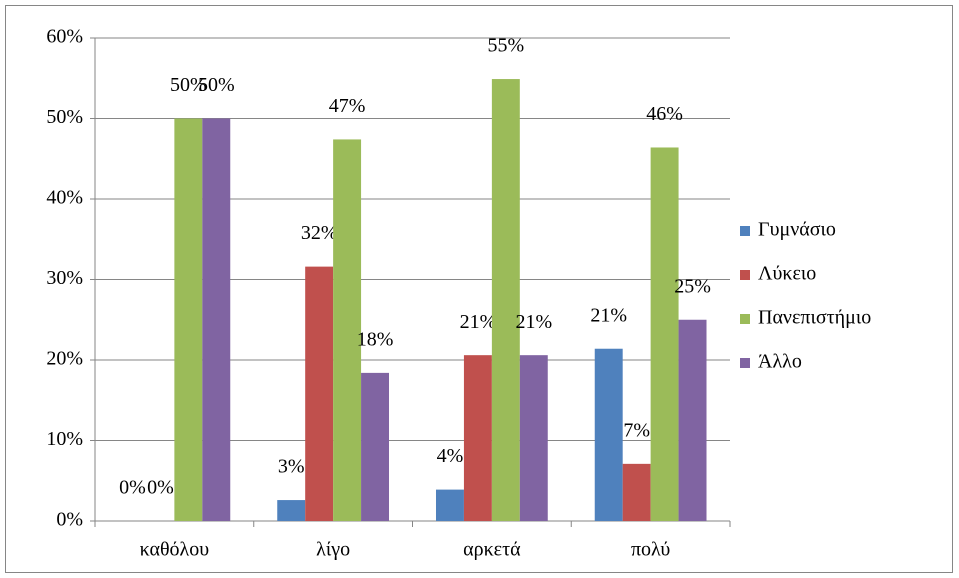 The width and height of the screenshot is (959, 578). Describe the element at coordinates (492, 550) in the screenshot. I see `x-tick-label: αρκετά` at that location.